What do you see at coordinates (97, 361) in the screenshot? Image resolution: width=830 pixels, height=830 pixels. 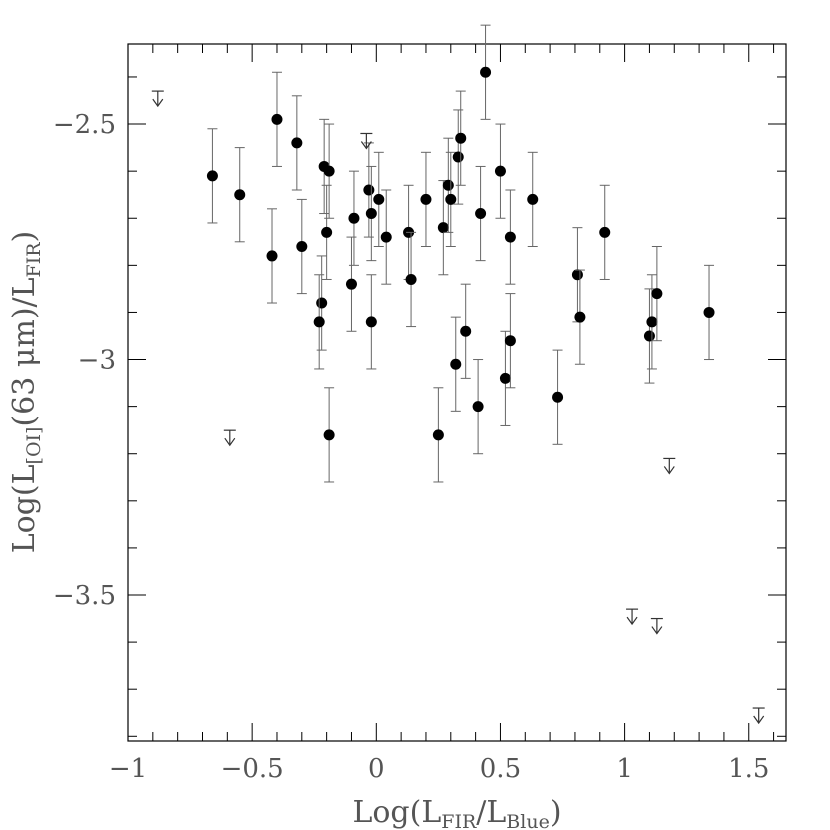 I see `y-tick-label: −3` at bounding box center [97, 361].